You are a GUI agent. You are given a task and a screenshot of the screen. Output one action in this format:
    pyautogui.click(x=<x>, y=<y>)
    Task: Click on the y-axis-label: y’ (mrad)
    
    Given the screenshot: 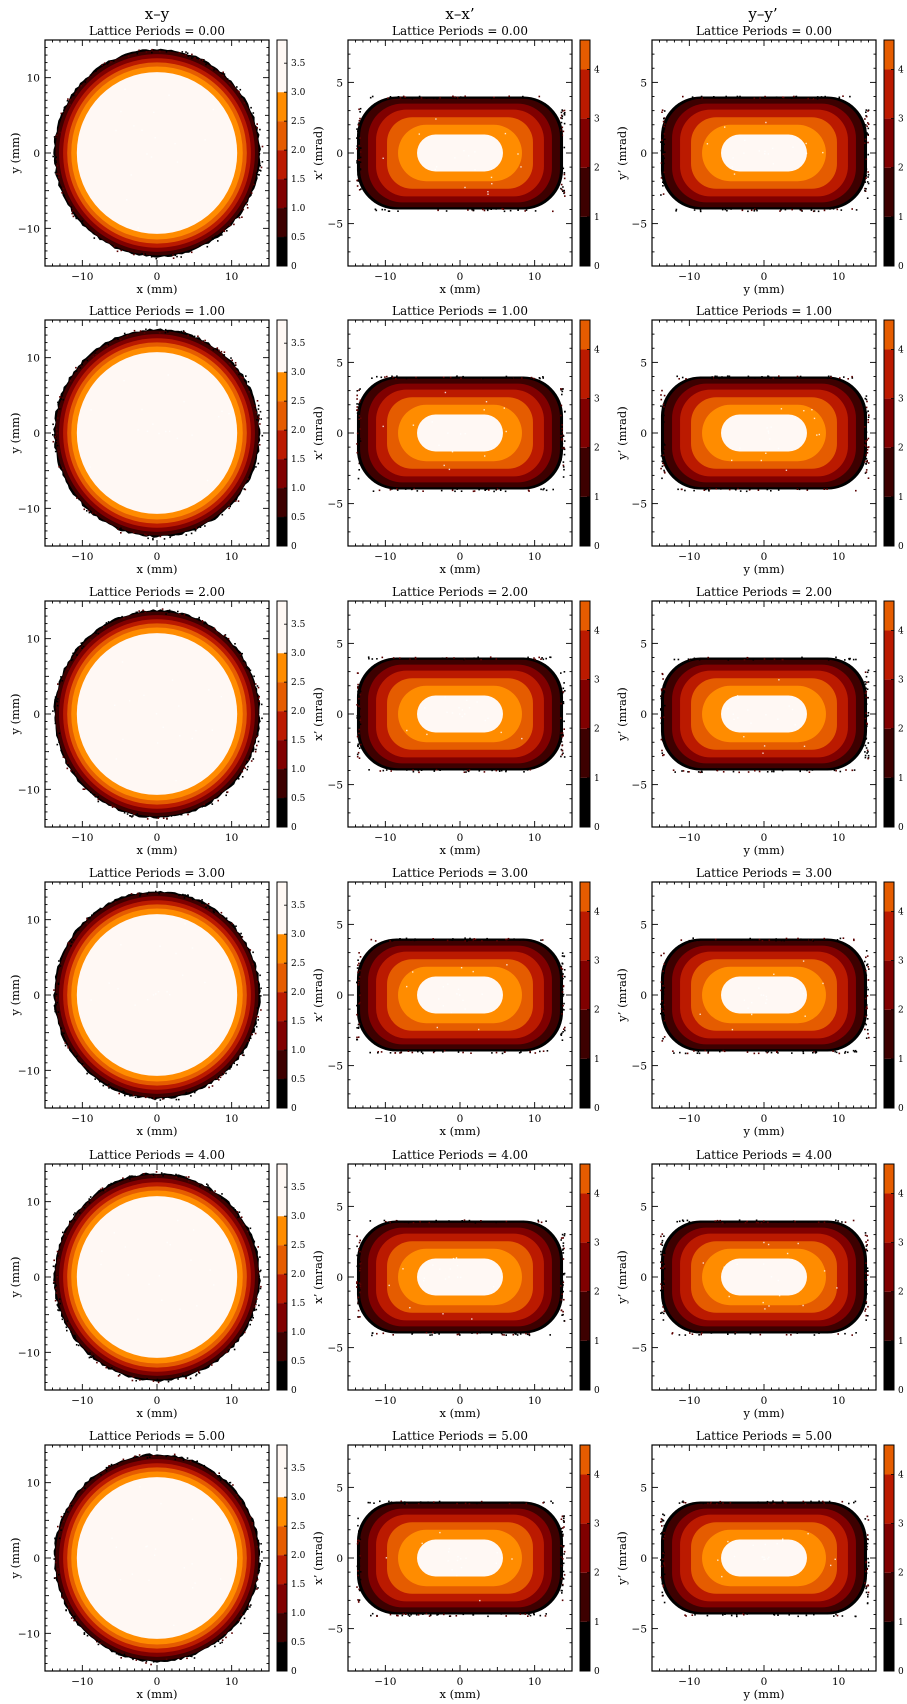 What is the action you would take?
    pyautogui.click(x=622, y=995)
    